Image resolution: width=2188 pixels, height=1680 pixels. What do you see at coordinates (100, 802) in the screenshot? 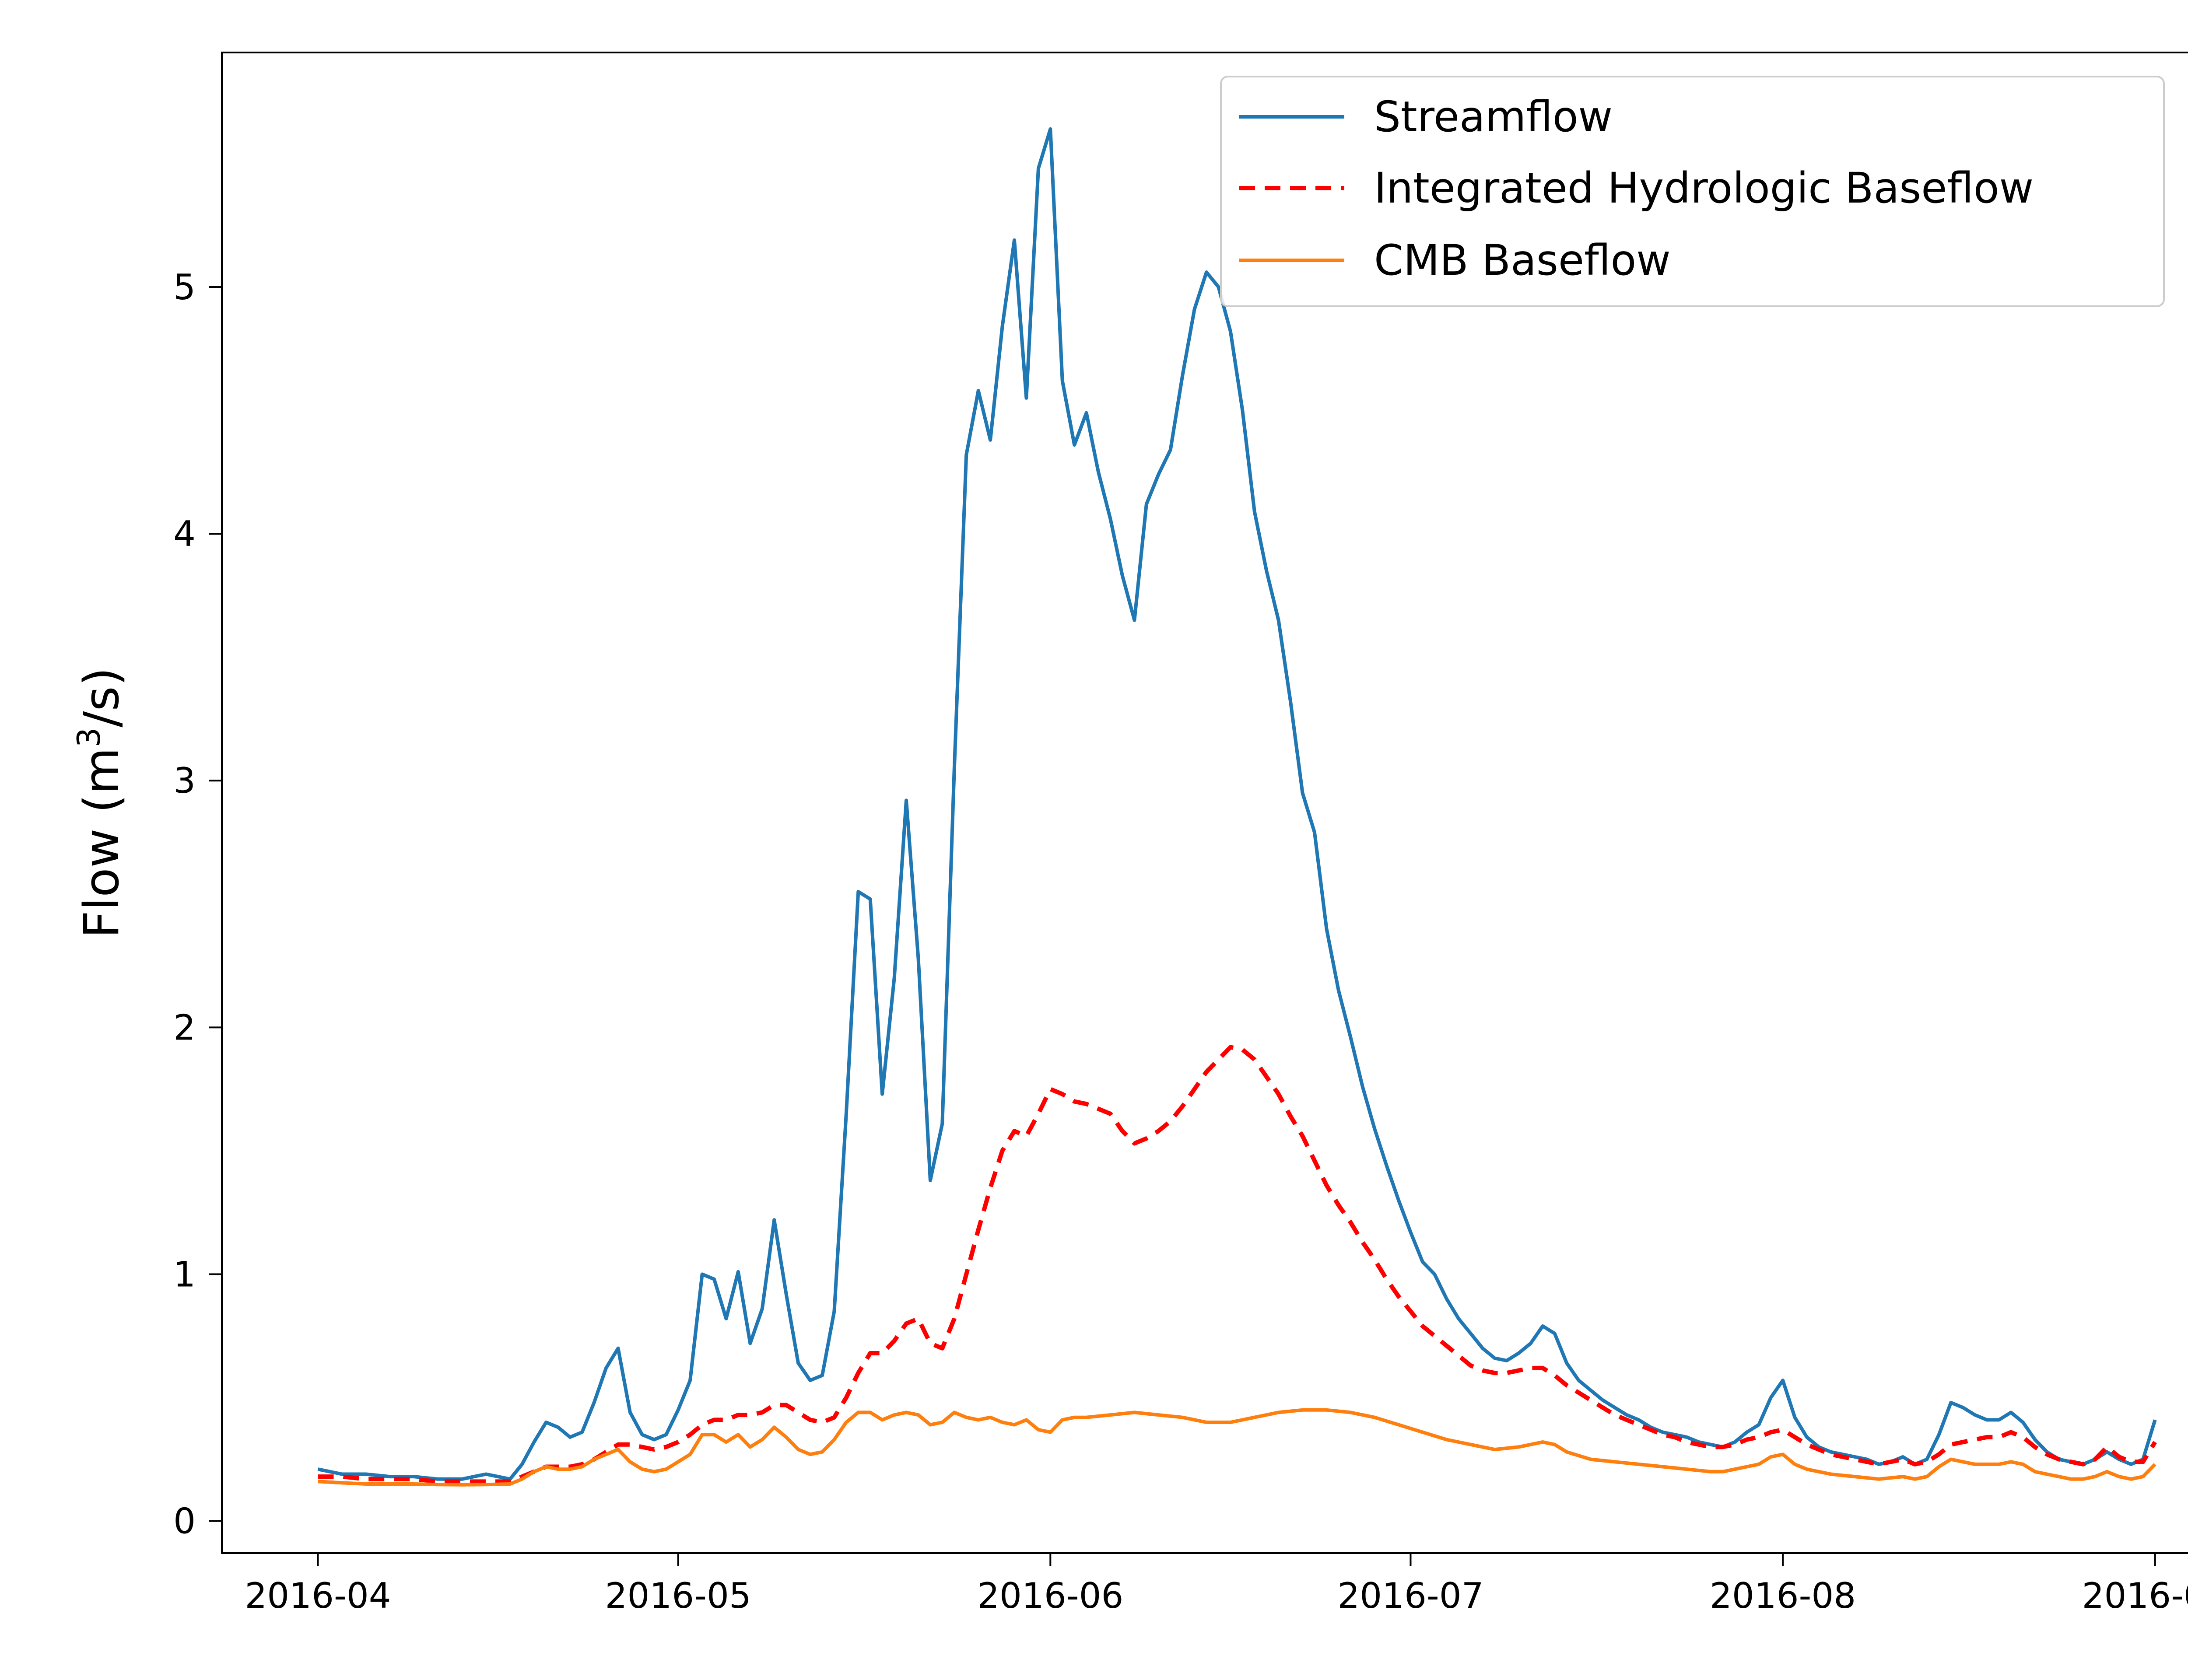
I see `y-axis-label: Flow (m3/s)` at bounding box center [100, 802].